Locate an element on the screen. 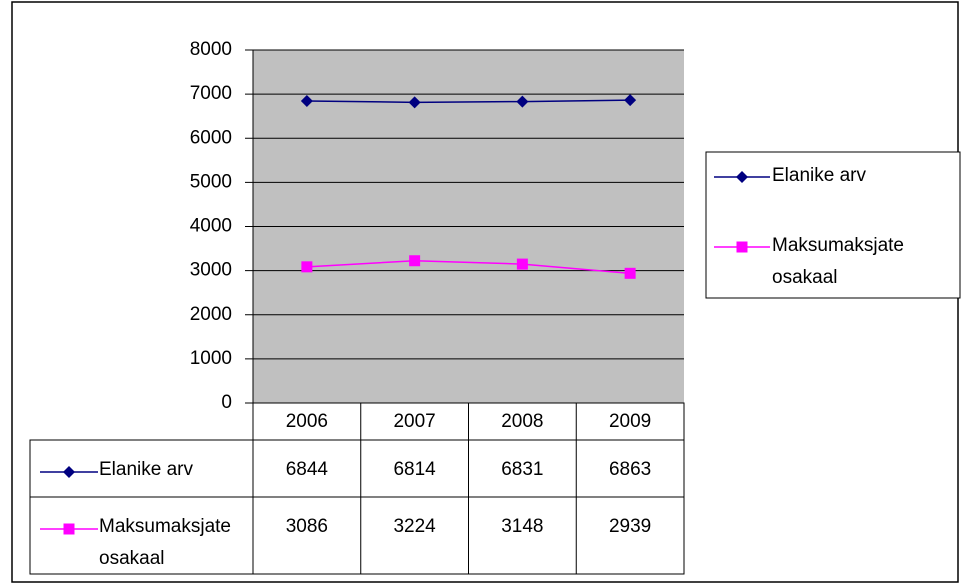 This screenshot has width=962, height=586. legend-label: Maksumaksjate osakaal is located at coordinates (838, 261).